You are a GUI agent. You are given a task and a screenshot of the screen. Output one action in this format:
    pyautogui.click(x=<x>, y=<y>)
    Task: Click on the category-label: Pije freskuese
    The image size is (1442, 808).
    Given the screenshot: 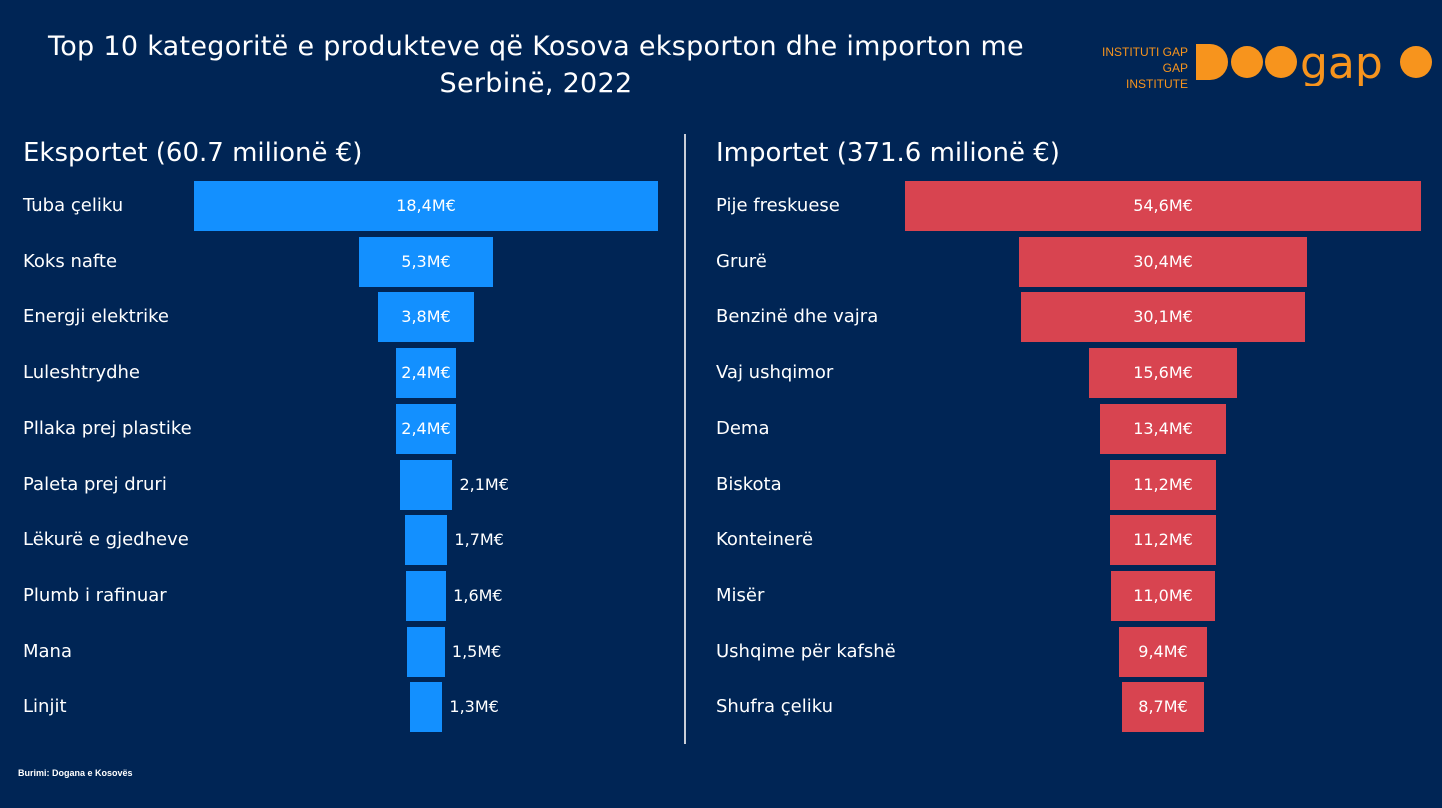 What is the action you would take?
    pyautogui.click(x=778, y=205)
    